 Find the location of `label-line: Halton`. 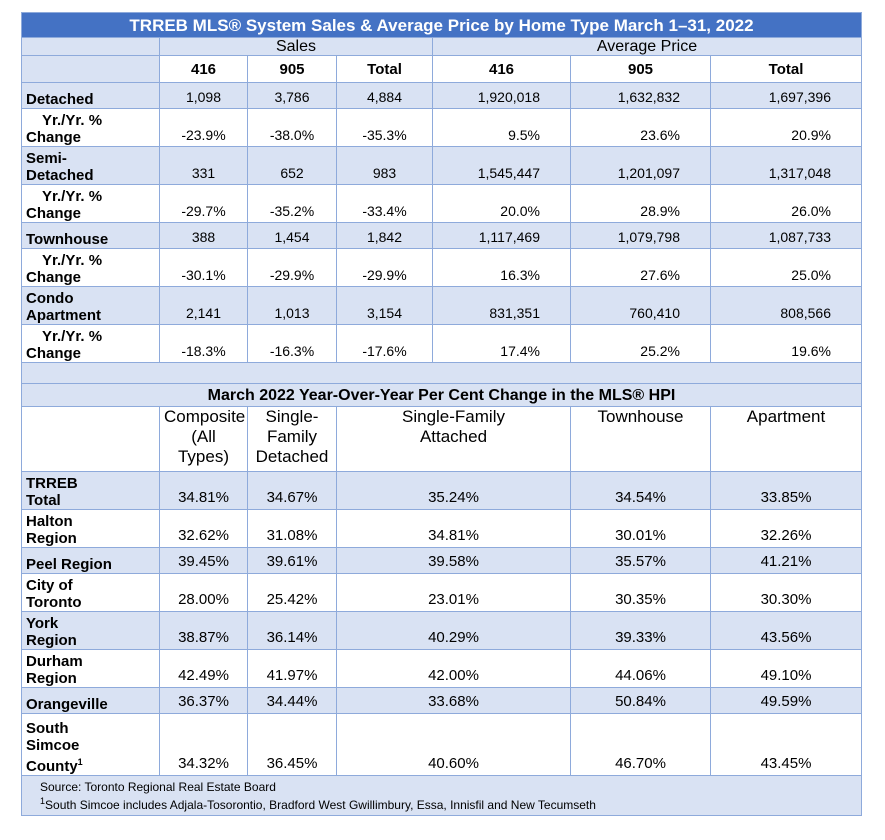

label-line: Halton is located at coordinates (49, 521).